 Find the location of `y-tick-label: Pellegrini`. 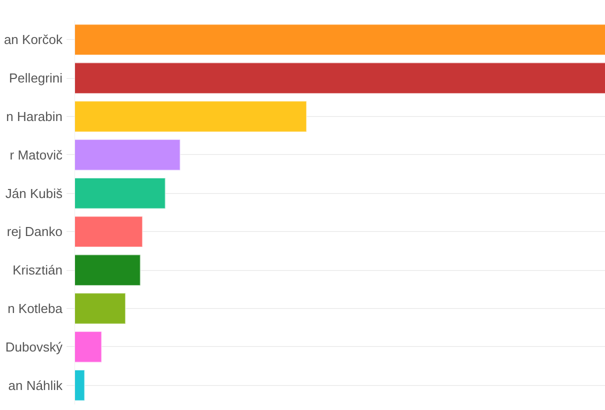

y-tick-label: Pellegrini is located at coordinates (36, 78).